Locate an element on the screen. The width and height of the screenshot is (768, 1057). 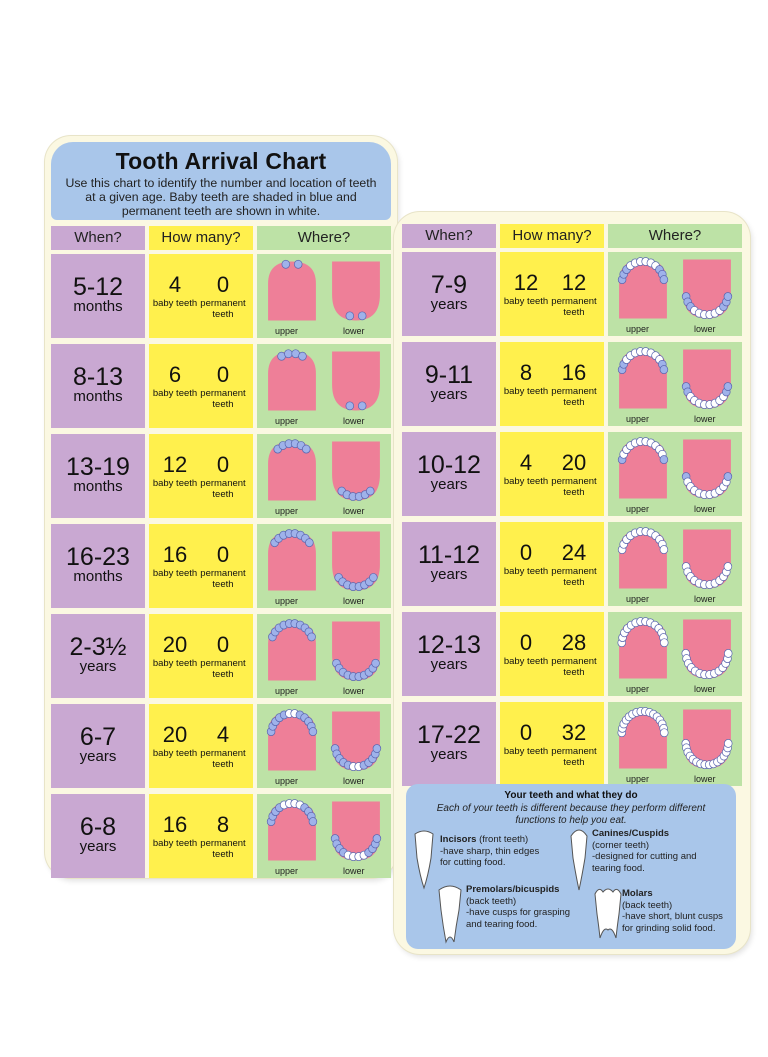
baby-count: 16 is located at coordinates (175, 554).